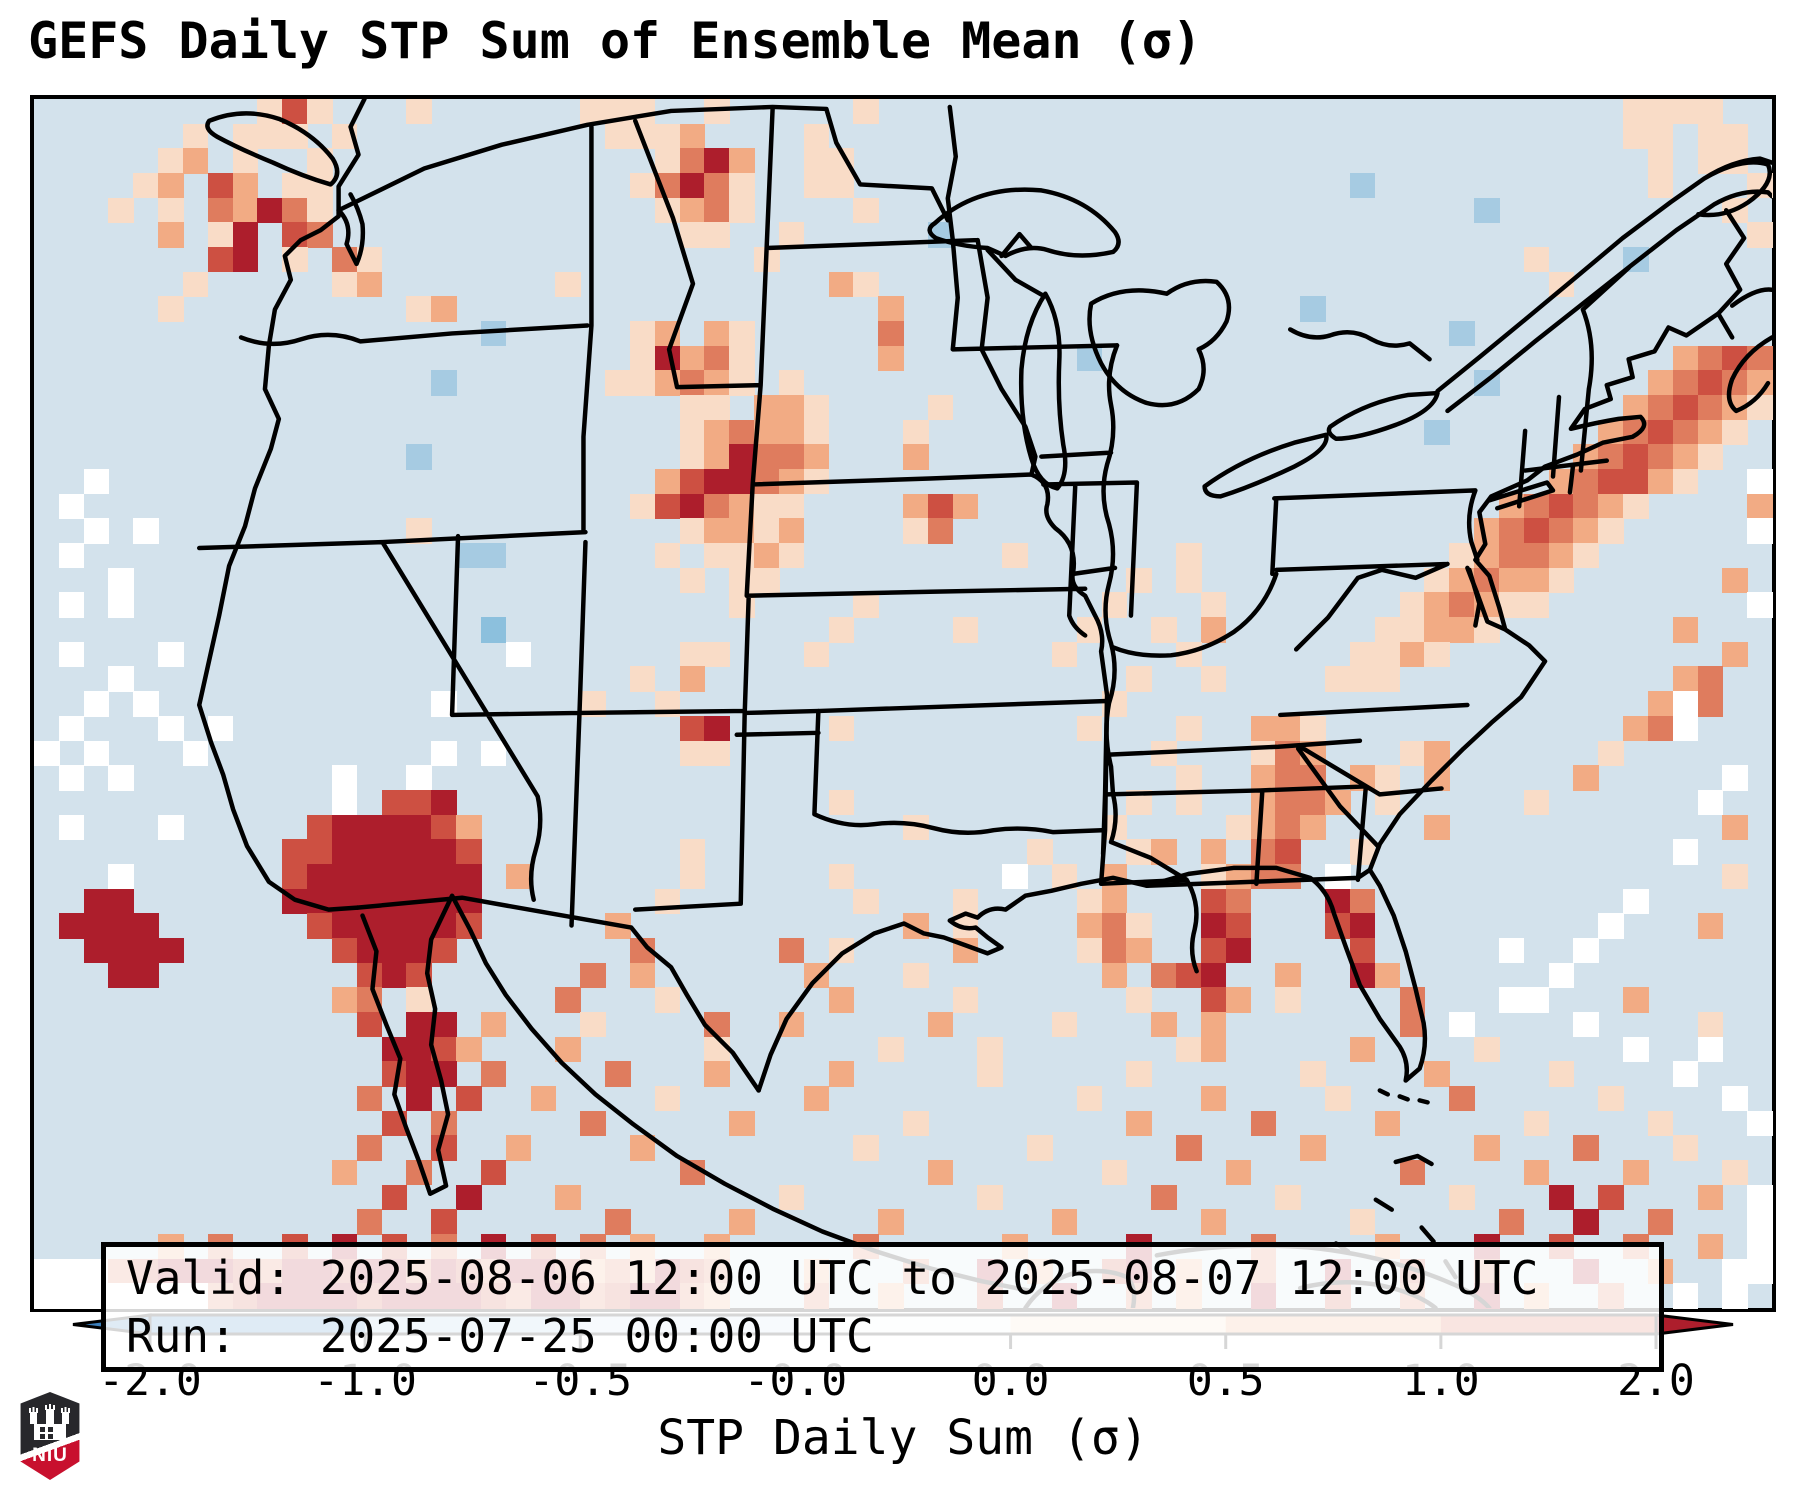  I want to click on niu-logo: NIU, so click(50, 1436).